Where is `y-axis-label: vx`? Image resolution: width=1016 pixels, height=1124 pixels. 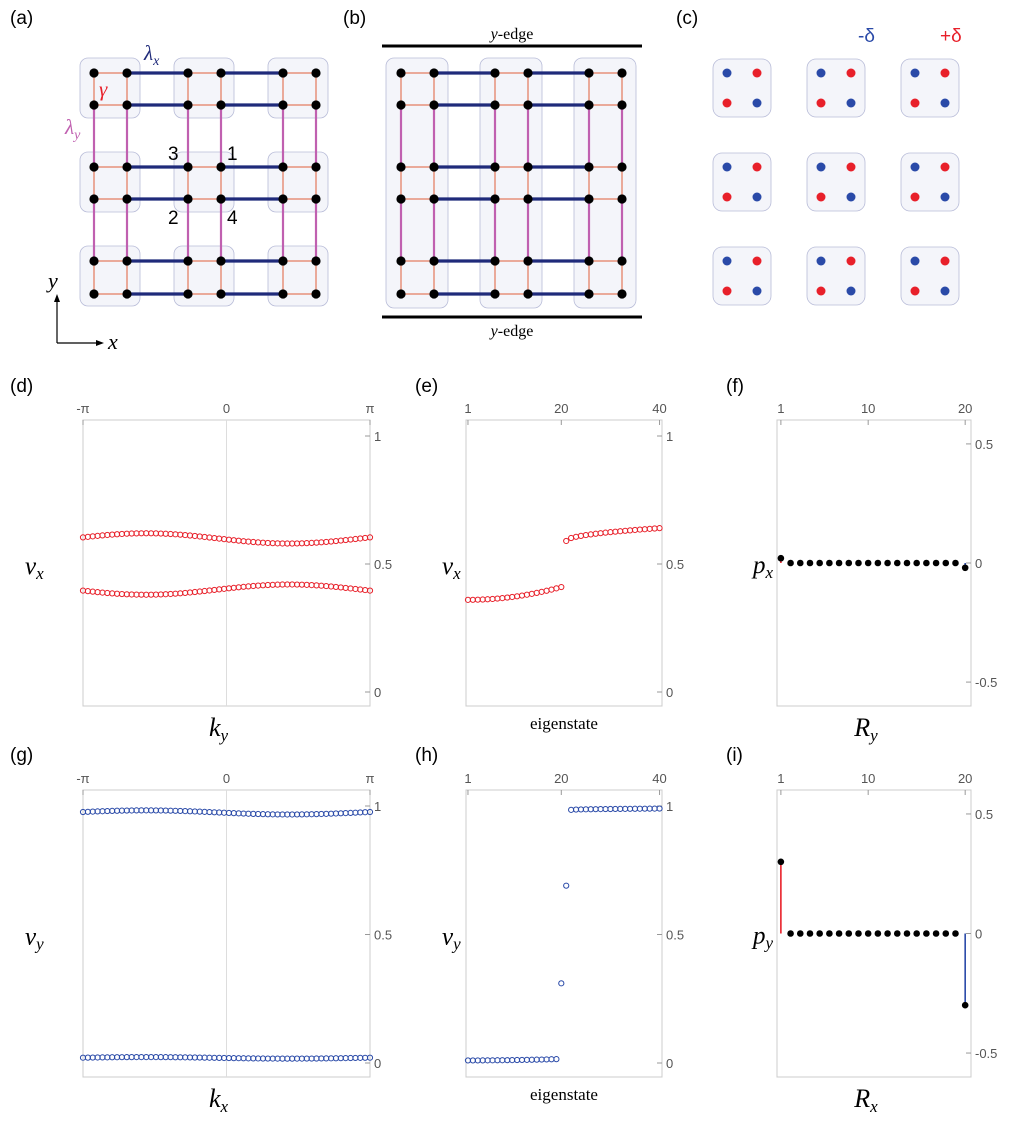 y-axis-label: vx is located at coordinates (451, 568).